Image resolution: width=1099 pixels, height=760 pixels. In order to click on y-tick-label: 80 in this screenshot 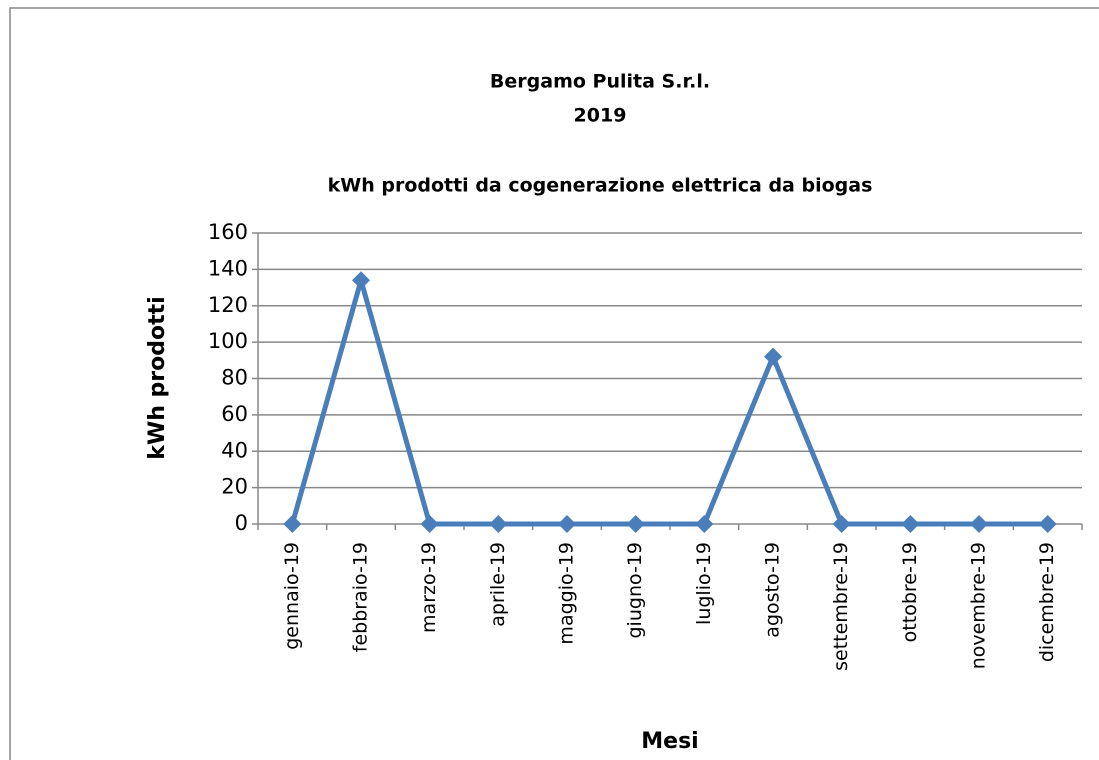, I will do `click(234, 378)`.